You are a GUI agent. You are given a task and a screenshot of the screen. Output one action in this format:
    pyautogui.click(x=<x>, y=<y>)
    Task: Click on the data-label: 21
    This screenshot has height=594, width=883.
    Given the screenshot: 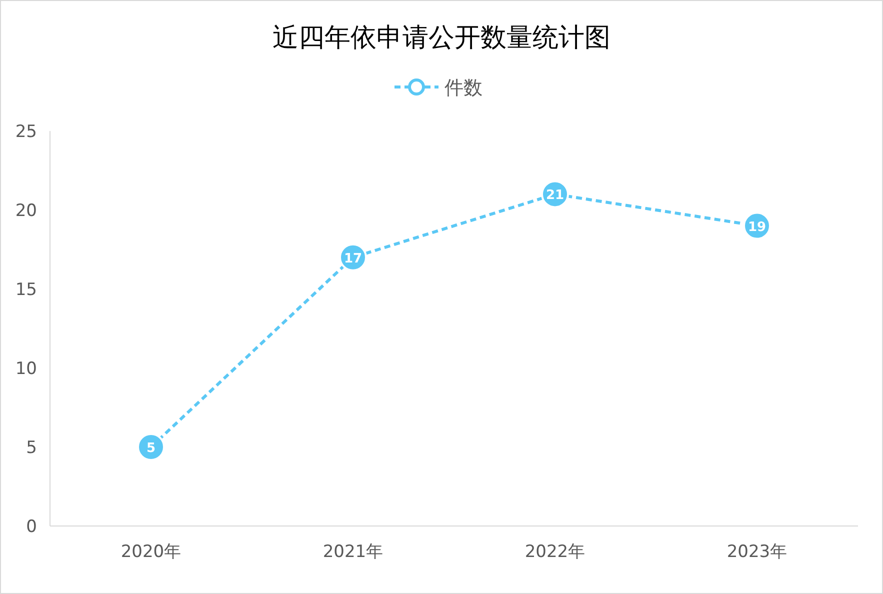 What is the action you would take?
    pyautogui.click(x=555, y=196)
    